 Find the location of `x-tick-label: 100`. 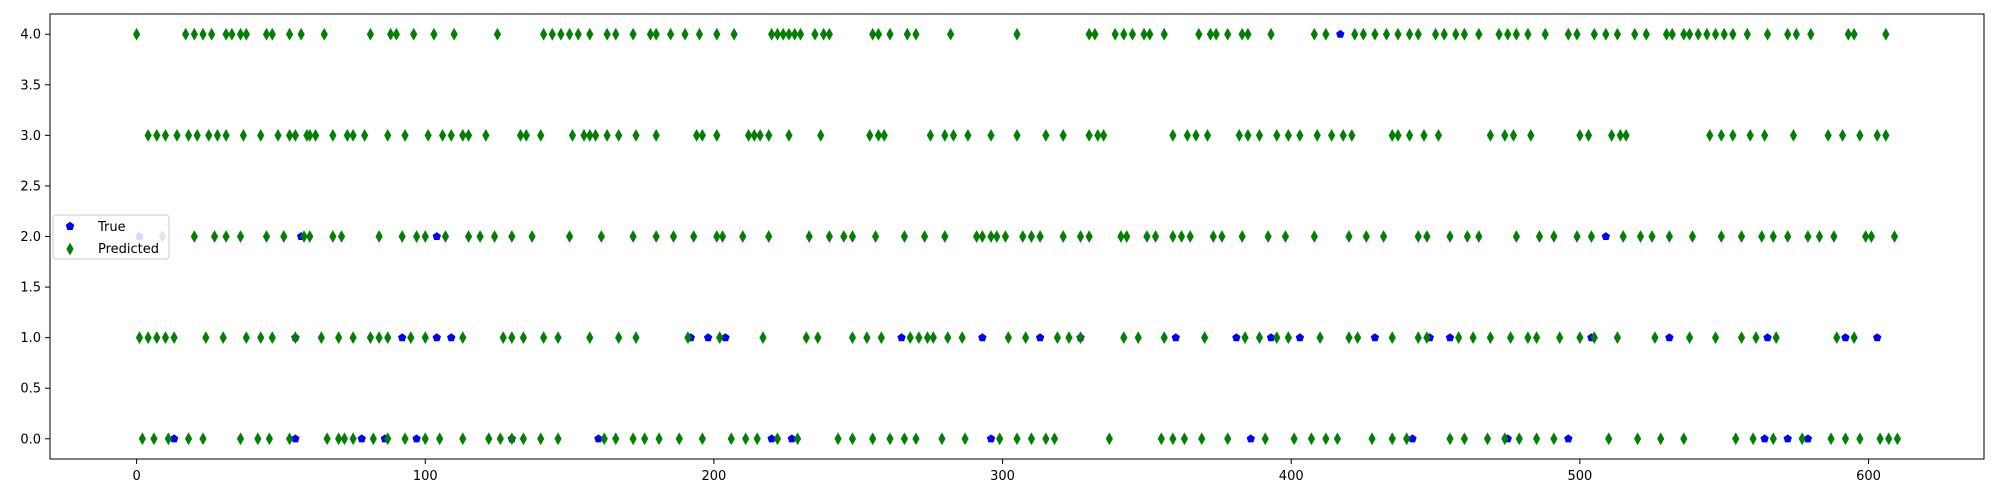

x-tick-label: 100 is located at coordinates (425, 476).